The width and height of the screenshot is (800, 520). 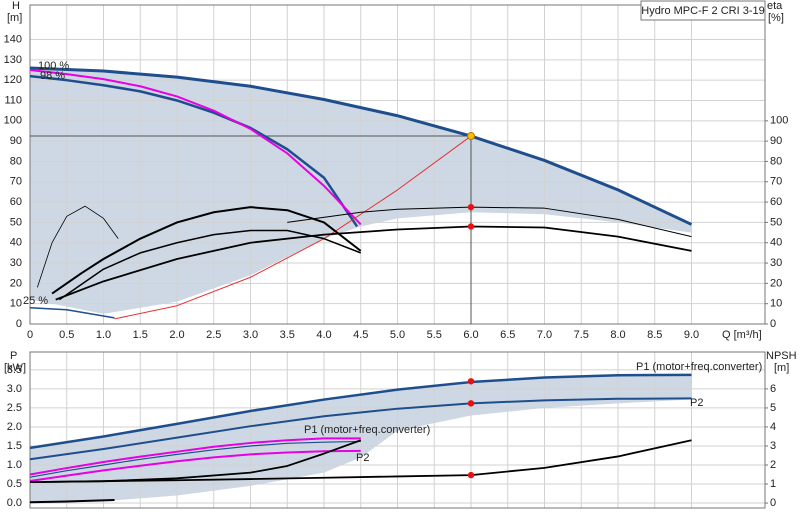 What do you see at coordinates (776, 283) in the screenshot?
I see `y2-tick-label: 20` at bounding box center [776, 283].